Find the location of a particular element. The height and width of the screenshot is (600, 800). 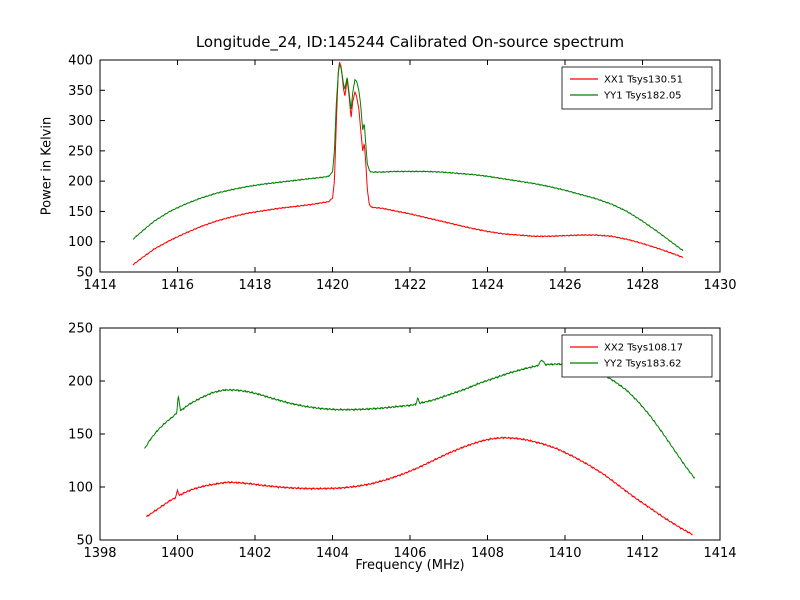

x-tick-label: 1418 is located at coordinates (254, 285).